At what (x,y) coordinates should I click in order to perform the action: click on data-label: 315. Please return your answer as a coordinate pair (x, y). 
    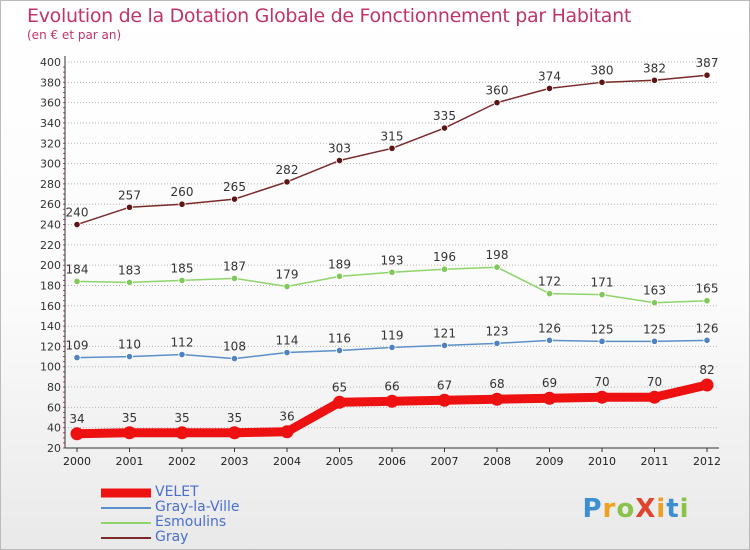
    Looking at the image, I should click on (392, 136).